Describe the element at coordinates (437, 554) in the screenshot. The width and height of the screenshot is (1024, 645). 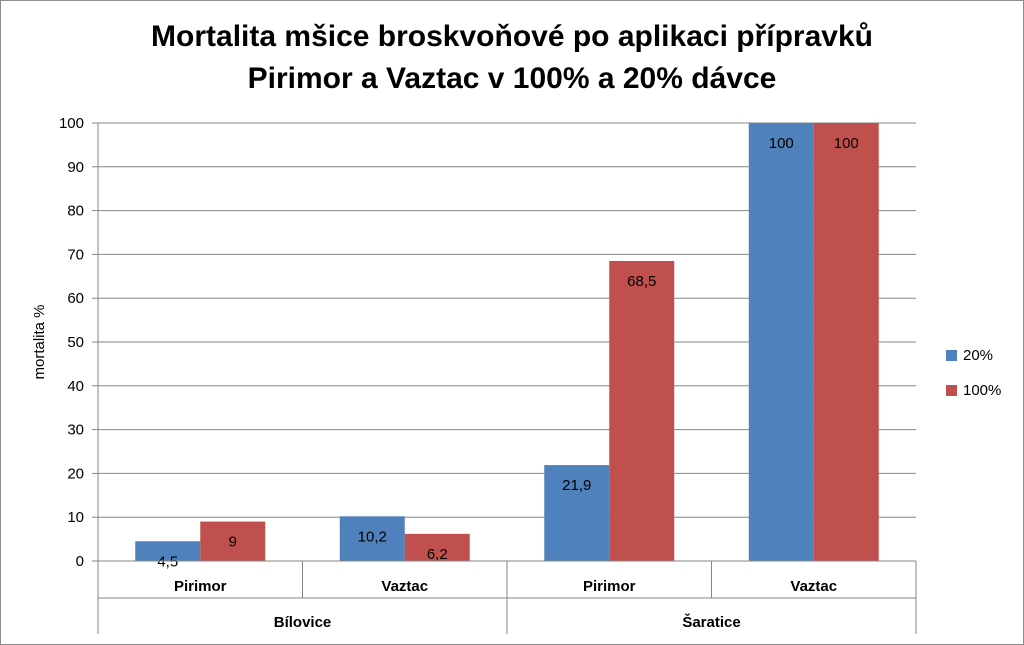
I see `data-label-100-1: 6,2` at that location.